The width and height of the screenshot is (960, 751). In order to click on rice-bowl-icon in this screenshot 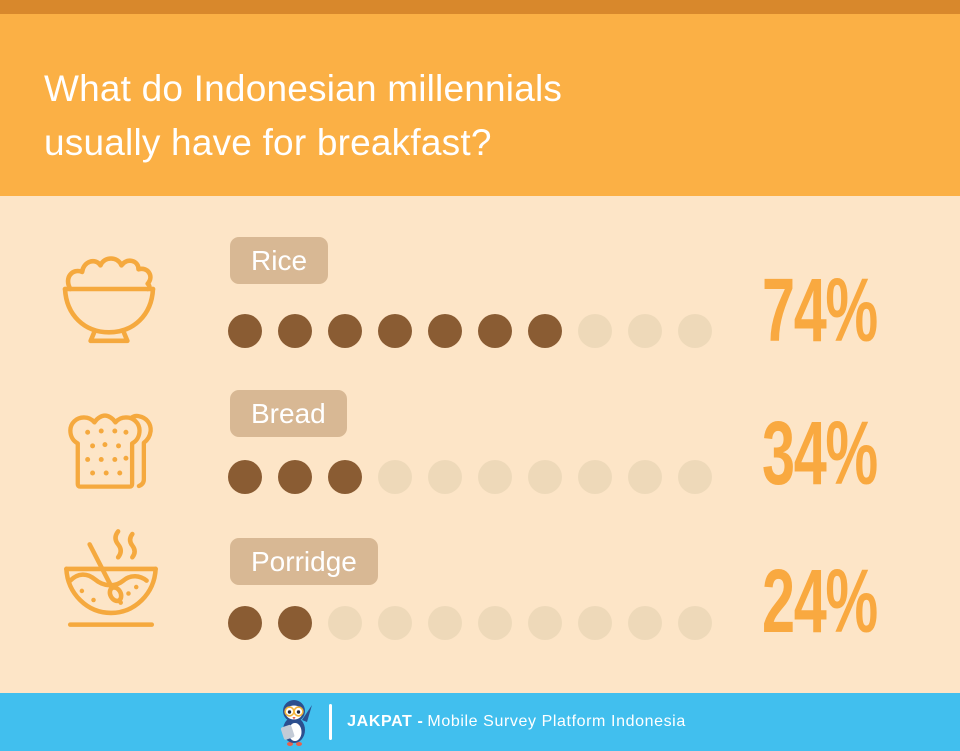, I will do `click(109, 299)`.